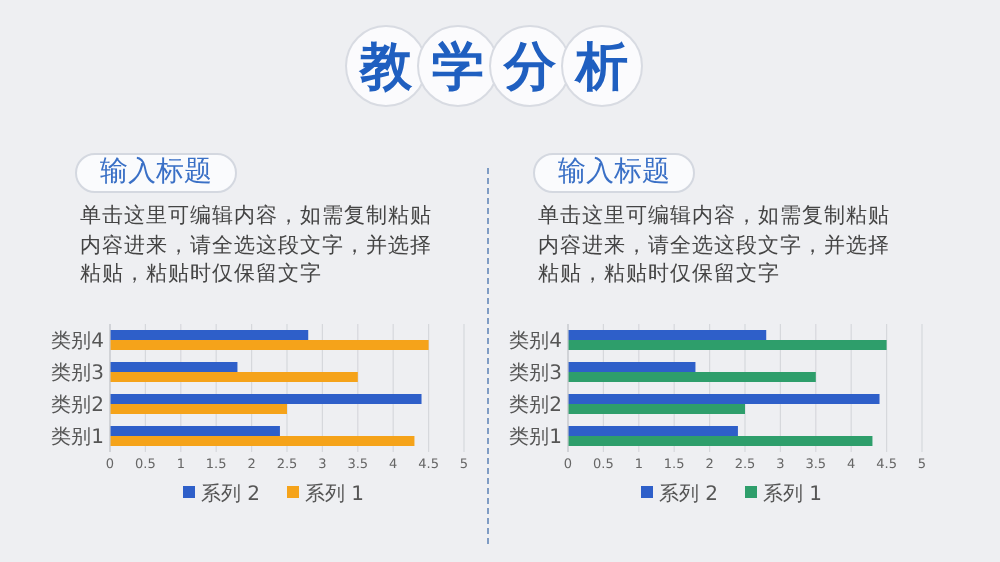 This screenshot has width=1000, height=562. What do you see at coordinates (503, 68) in the screenshot?
I see `text: 教学分析` at bounding box center [503, 68].